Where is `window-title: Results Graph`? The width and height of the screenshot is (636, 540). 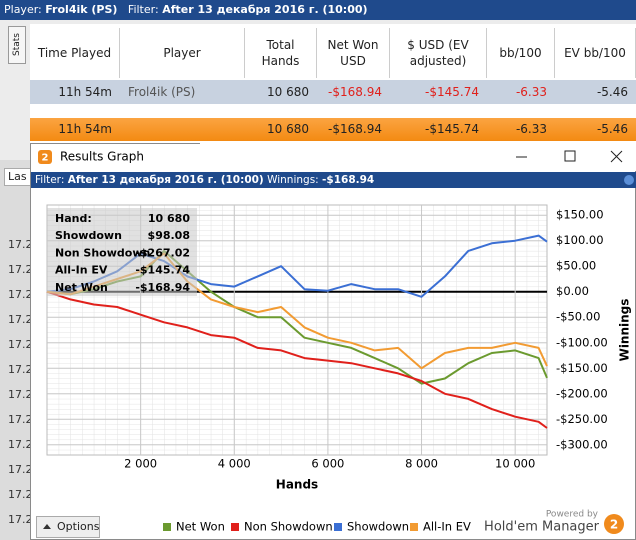 window-title: Results Graph is located at coordinates (102, 157).